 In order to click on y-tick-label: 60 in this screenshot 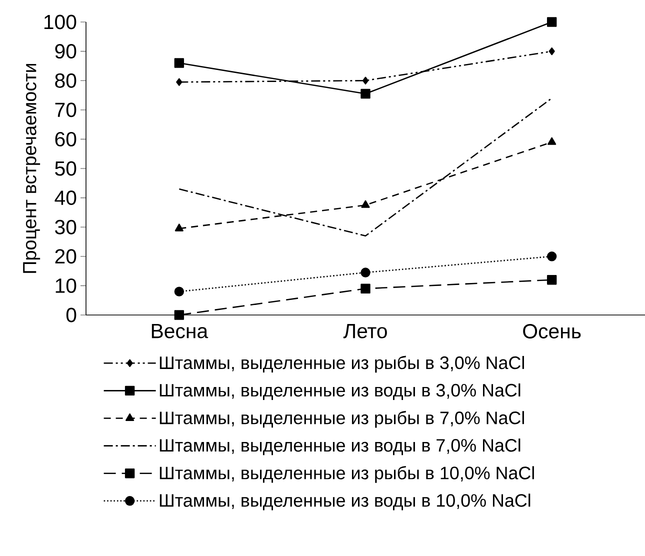, I will do `click(65, 139)`.